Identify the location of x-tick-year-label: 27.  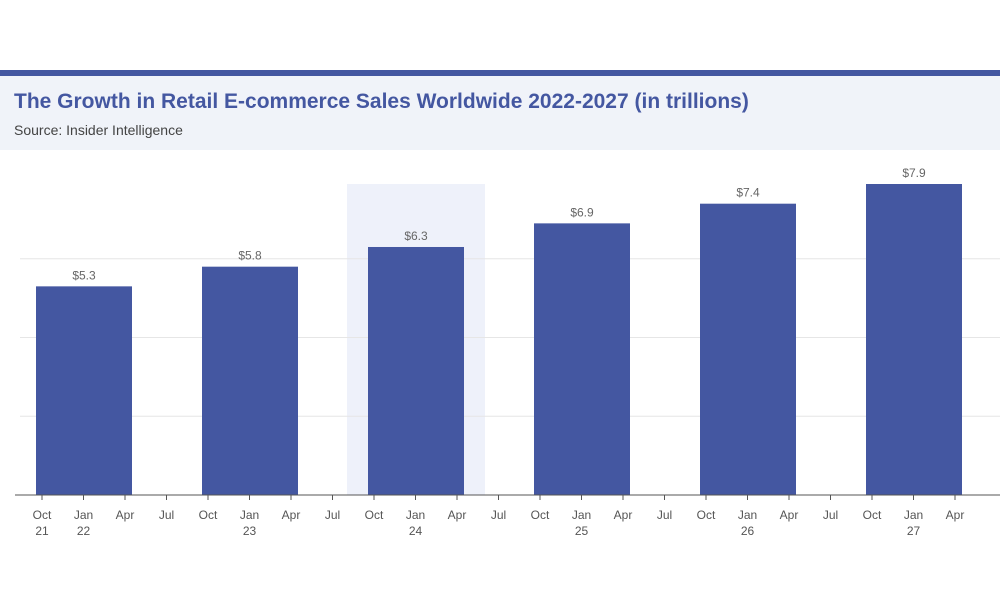
(914, 531).